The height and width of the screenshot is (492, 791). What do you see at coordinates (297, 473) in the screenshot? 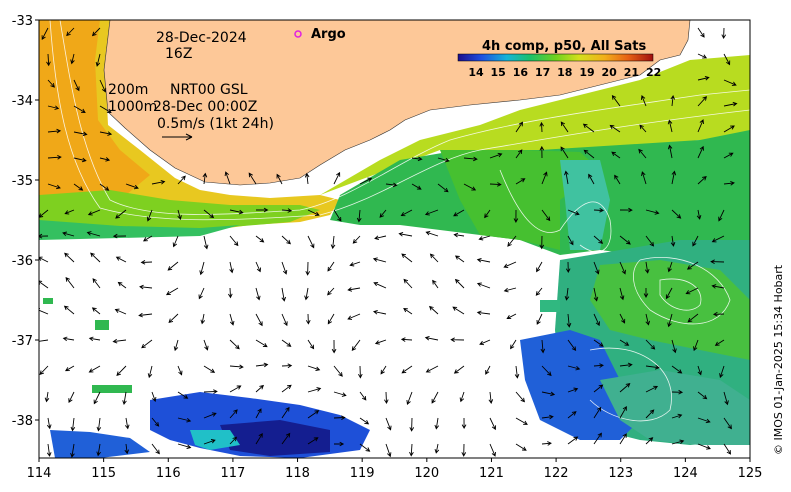
I see `x-tick-label: 118` at bounding box center [297, 473].